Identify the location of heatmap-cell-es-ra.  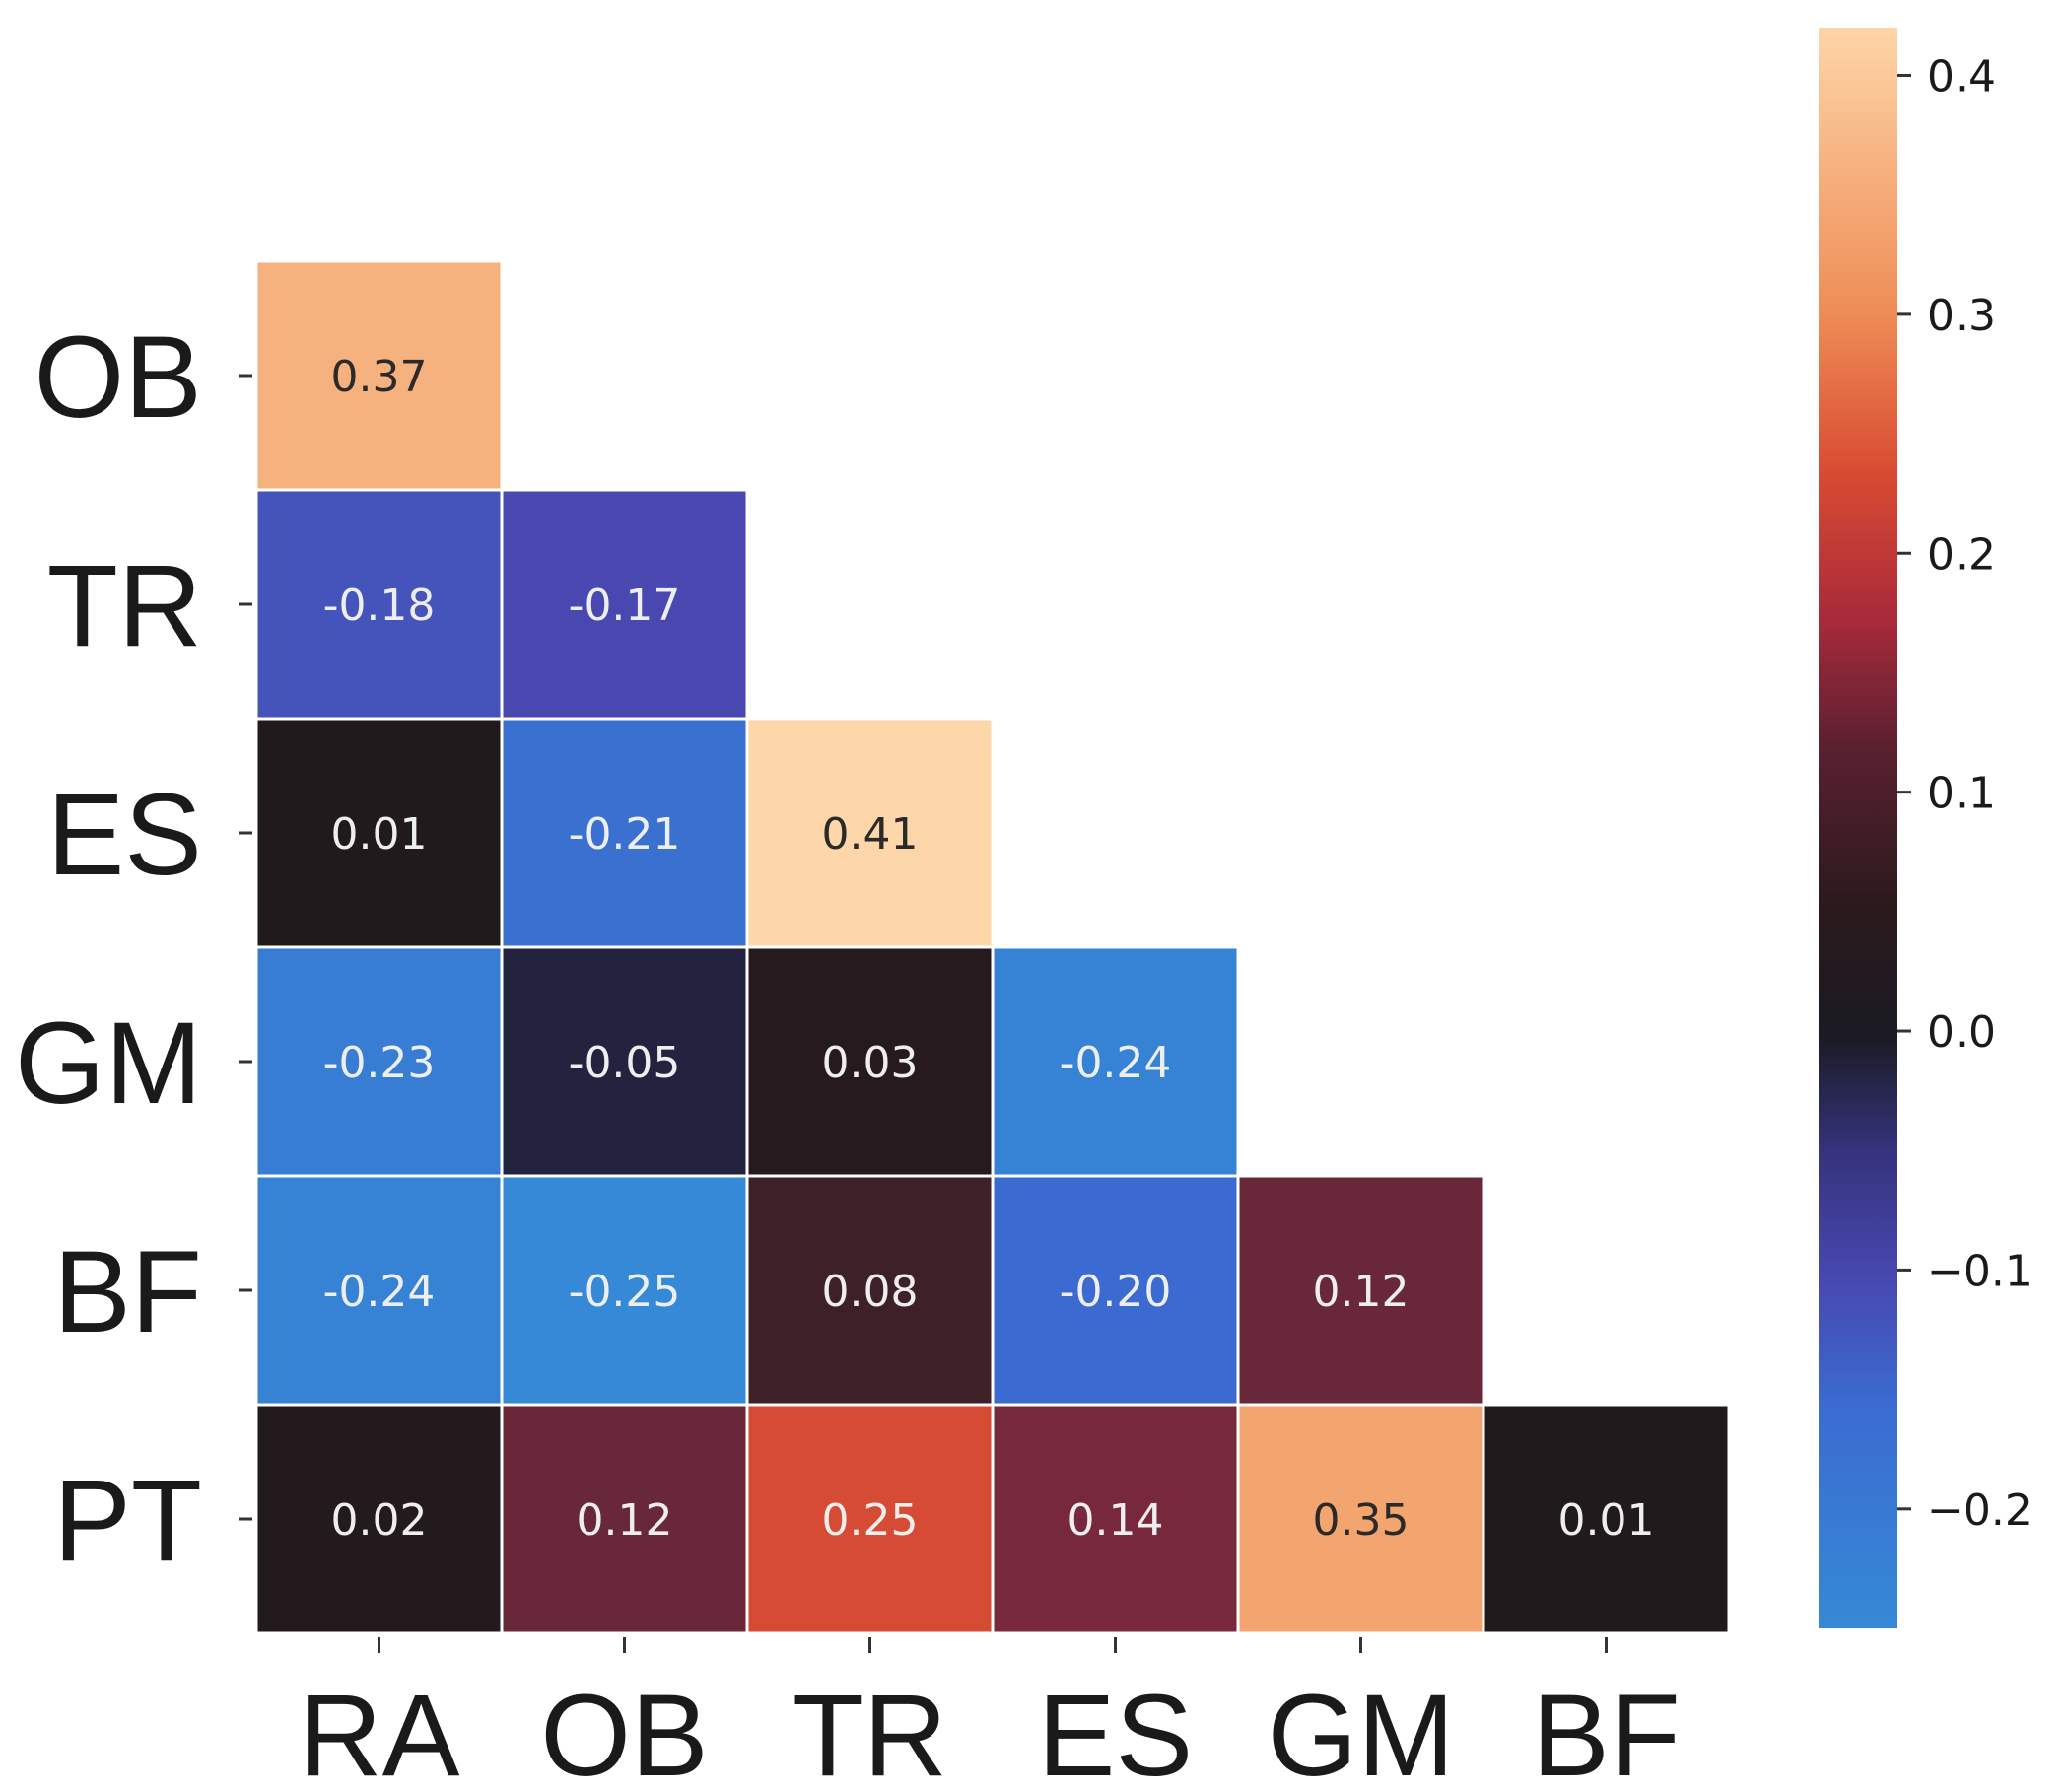
(379, 833).